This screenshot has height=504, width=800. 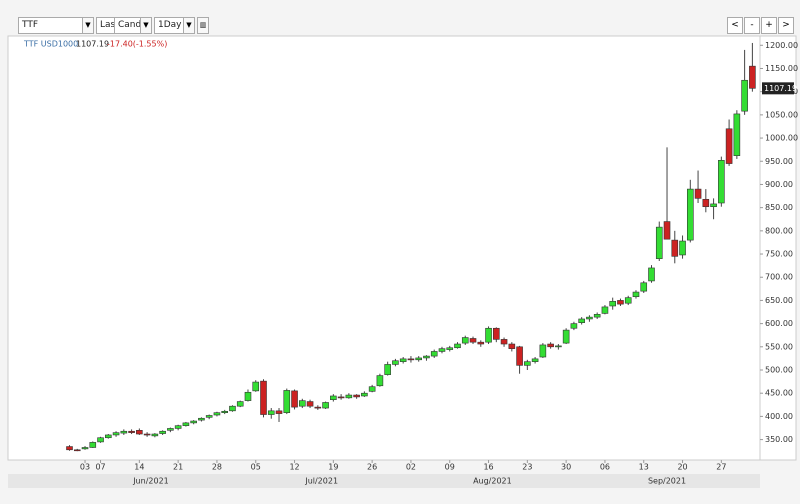 I want to click on y-tick-label: 650.00, so click(x=779, y=300).